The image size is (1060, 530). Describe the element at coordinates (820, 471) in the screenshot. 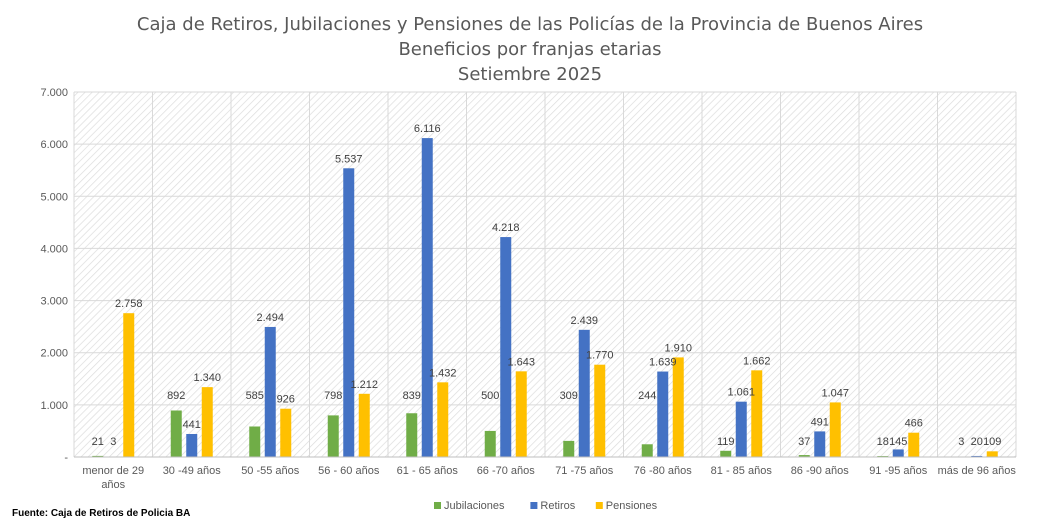

I see `x-tick-label: 86 -90 años` at that location.